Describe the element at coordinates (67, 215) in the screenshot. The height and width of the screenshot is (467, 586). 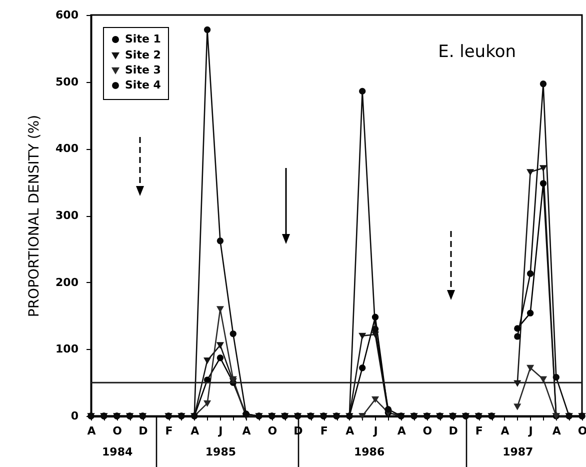
I see `y-tick-label: 300` at that location.